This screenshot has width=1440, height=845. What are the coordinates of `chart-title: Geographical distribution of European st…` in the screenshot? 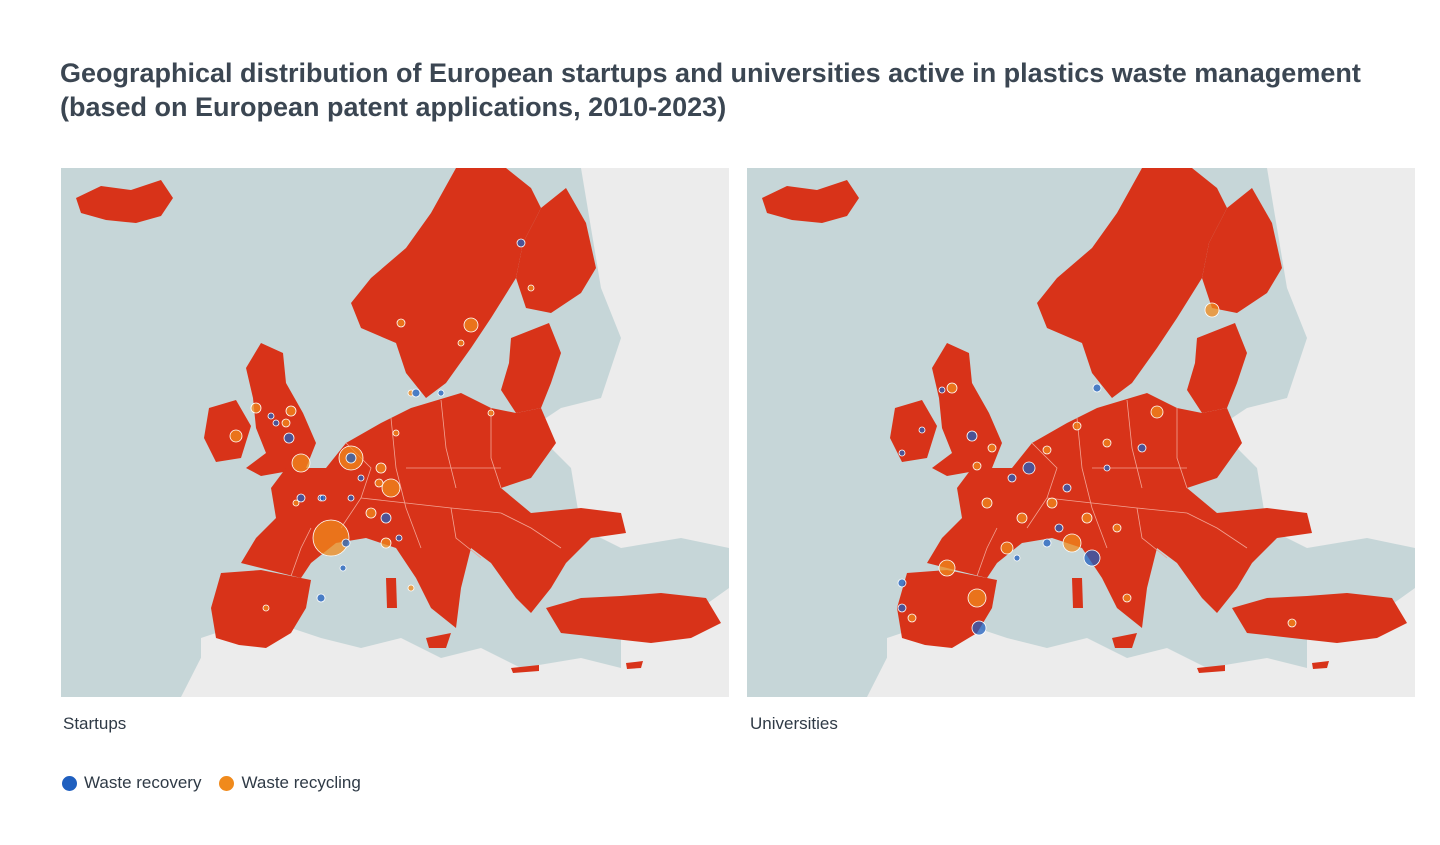 It's located at (730, 90).